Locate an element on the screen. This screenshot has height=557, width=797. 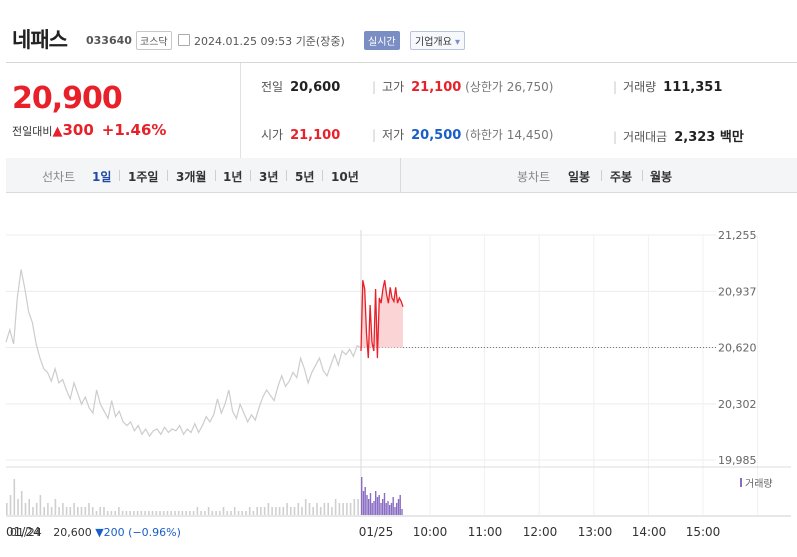
market-badge: 코스닥 is located at coordinates (154, 40).